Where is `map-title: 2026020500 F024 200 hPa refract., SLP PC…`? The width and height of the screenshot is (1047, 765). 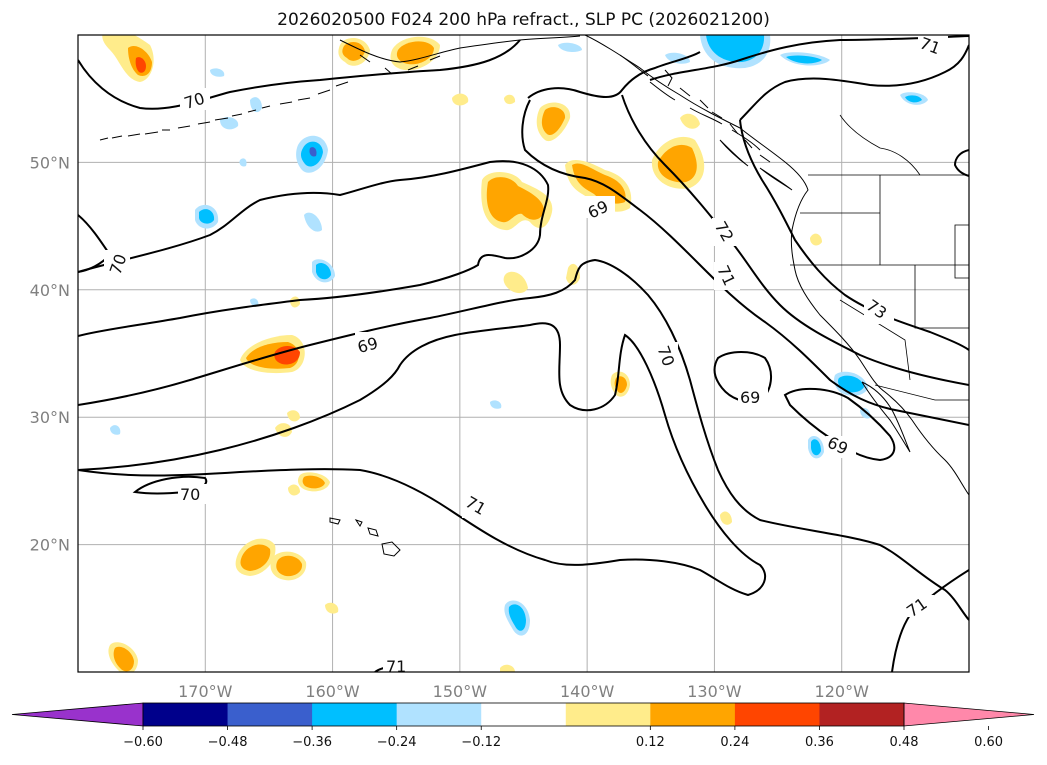 map-title: 2026020500 F024 200 hPa refract., SLP PC… is located at coordinates (523, 20).